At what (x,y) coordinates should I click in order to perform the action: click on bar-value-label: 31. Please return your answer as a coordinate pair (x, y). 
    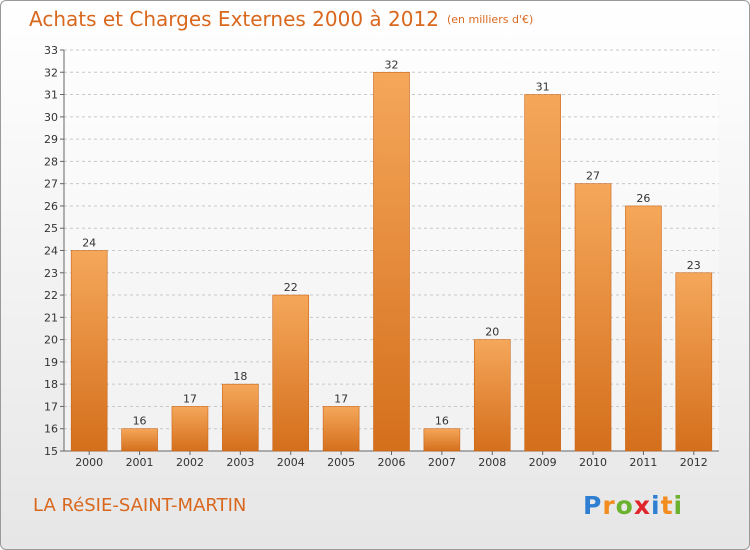
    Looking at the image, I should click on (543, 87).